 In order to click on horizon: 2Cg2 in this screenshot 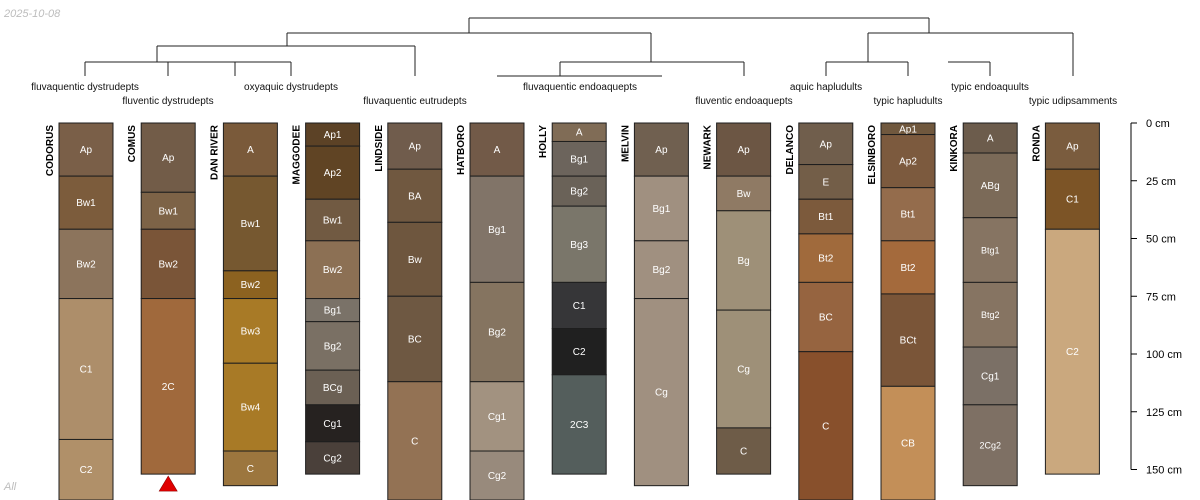, I will do `click(990, 445)`.